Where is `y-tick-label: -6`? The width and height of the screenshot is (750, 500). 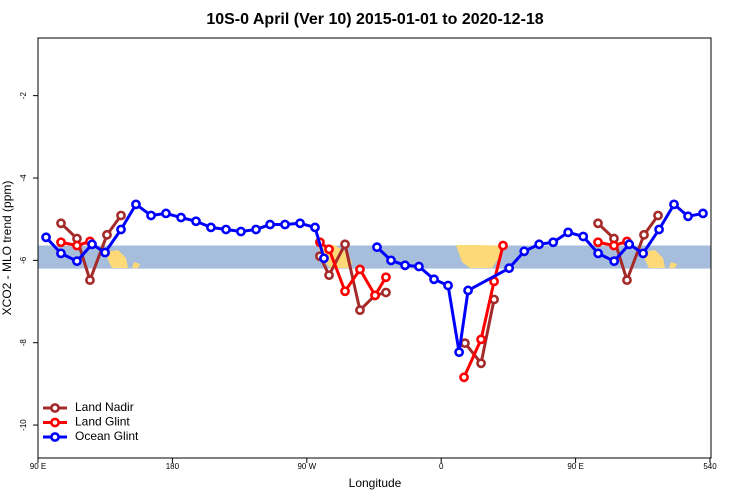
y-tick-label: -6 is located at coordinates (23, 260).